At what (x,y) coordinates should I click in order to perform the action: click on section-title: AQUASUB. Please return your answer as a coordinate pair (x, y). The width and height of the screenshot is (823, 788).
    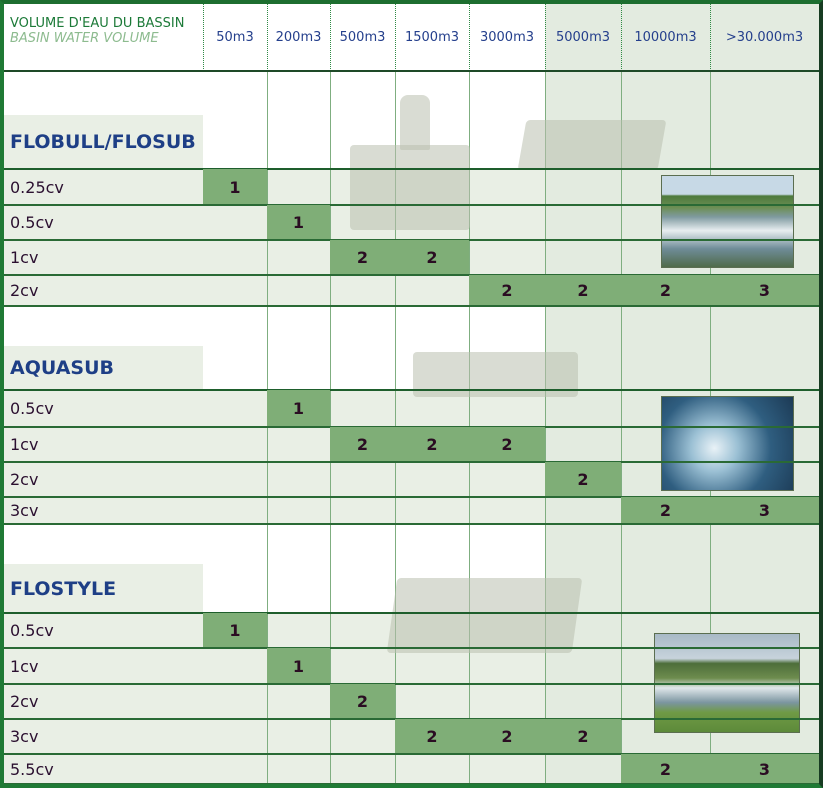
    Looking at the image, I should click on (62, 368).